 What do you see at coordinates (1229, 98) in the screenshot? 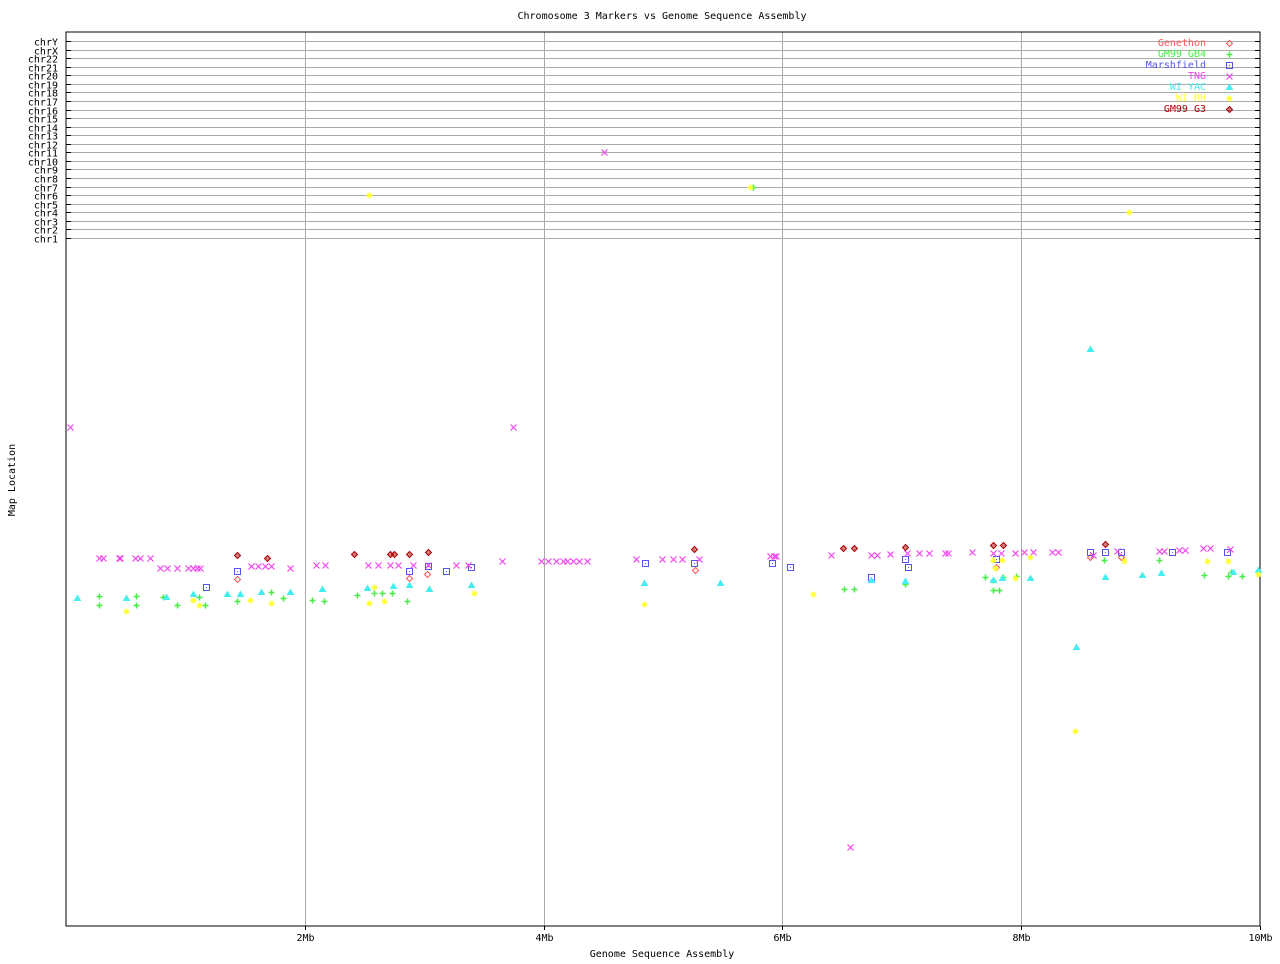
I see `legend-marker-wi-rh` at bounding box center [1229, 98].